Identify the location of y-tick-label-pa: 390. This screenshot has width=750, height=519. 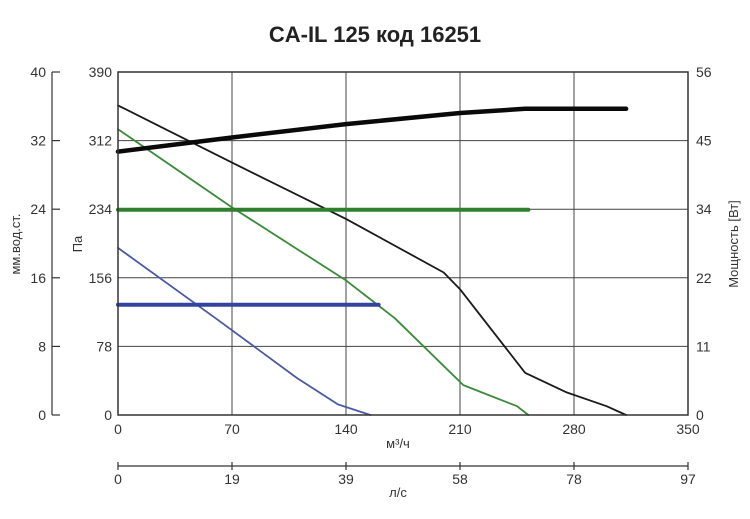
(101, 72).